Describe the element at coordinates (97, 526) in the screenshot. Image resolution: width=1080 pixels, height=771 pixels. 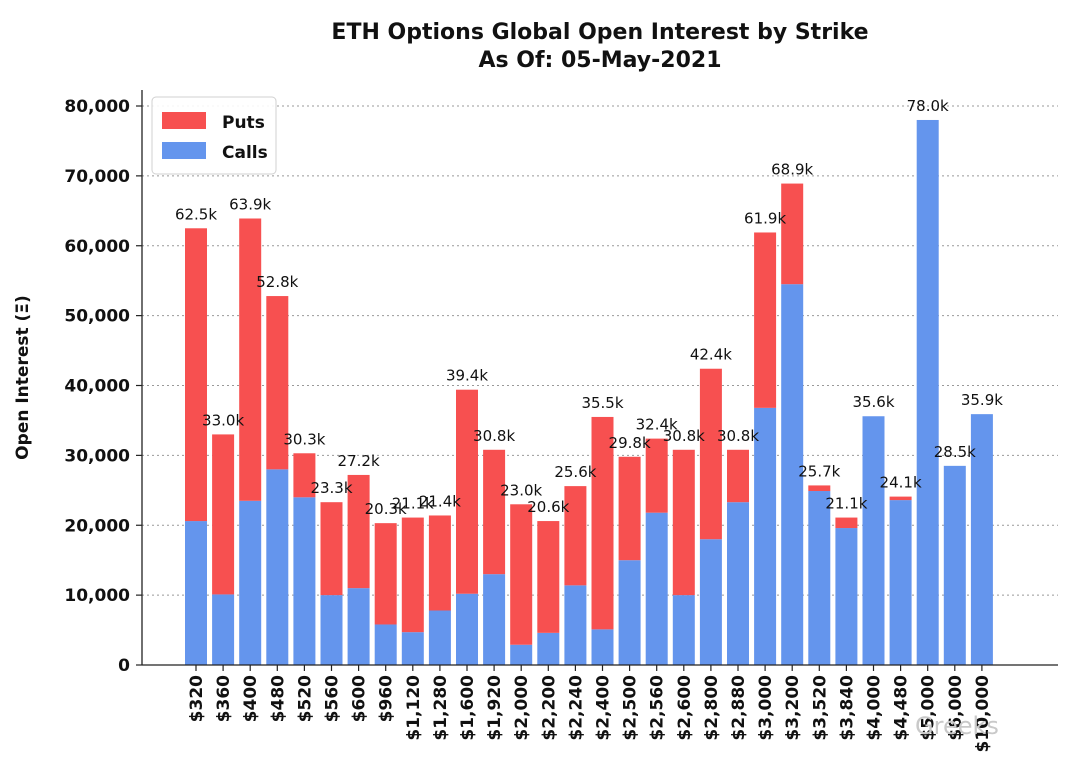
I see `y-tick-label: 20,000` at that location.